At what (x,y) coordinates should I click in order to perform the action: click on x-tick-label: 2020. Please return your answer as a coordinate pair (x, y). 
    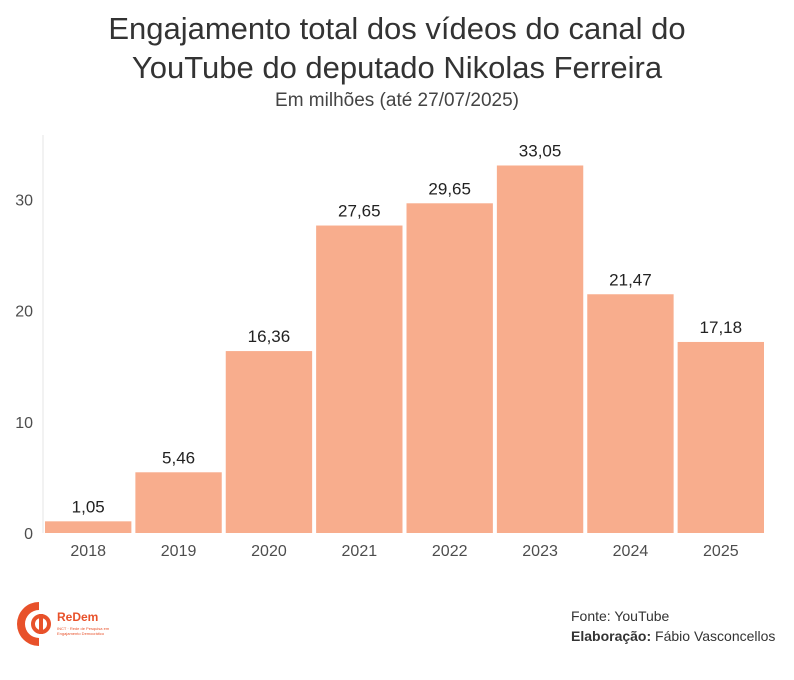
    Looking at the image, I should click on (269, 551).